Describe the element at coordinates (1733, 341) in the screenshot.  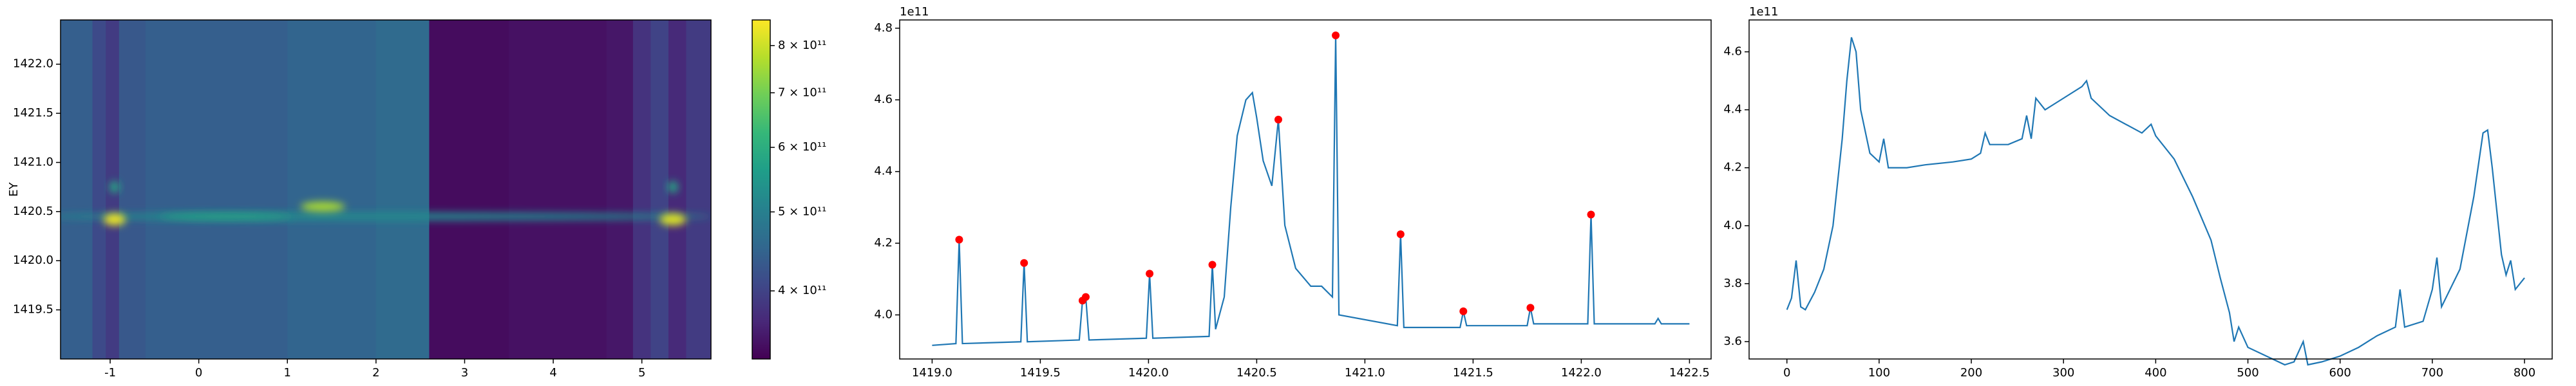
I see `y-tick-label: 3.6` at that location.